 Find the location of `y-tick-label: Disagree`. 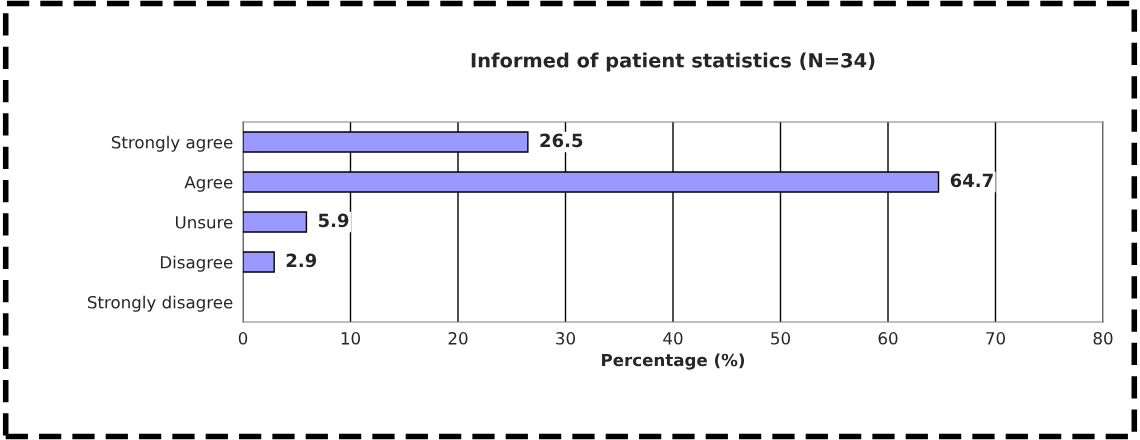

y-tick-label: Disagree is located at coordinates (196, 263).